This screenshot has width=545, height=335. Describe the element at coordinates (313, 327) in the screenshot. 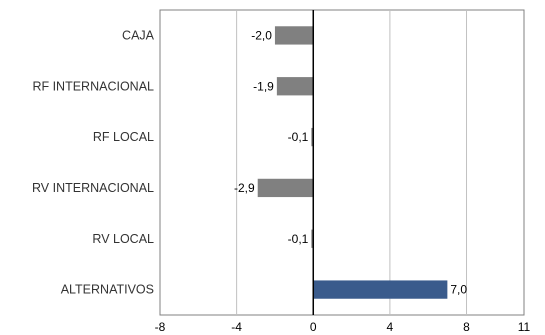

I see `x-tick-label: 0` at that location.